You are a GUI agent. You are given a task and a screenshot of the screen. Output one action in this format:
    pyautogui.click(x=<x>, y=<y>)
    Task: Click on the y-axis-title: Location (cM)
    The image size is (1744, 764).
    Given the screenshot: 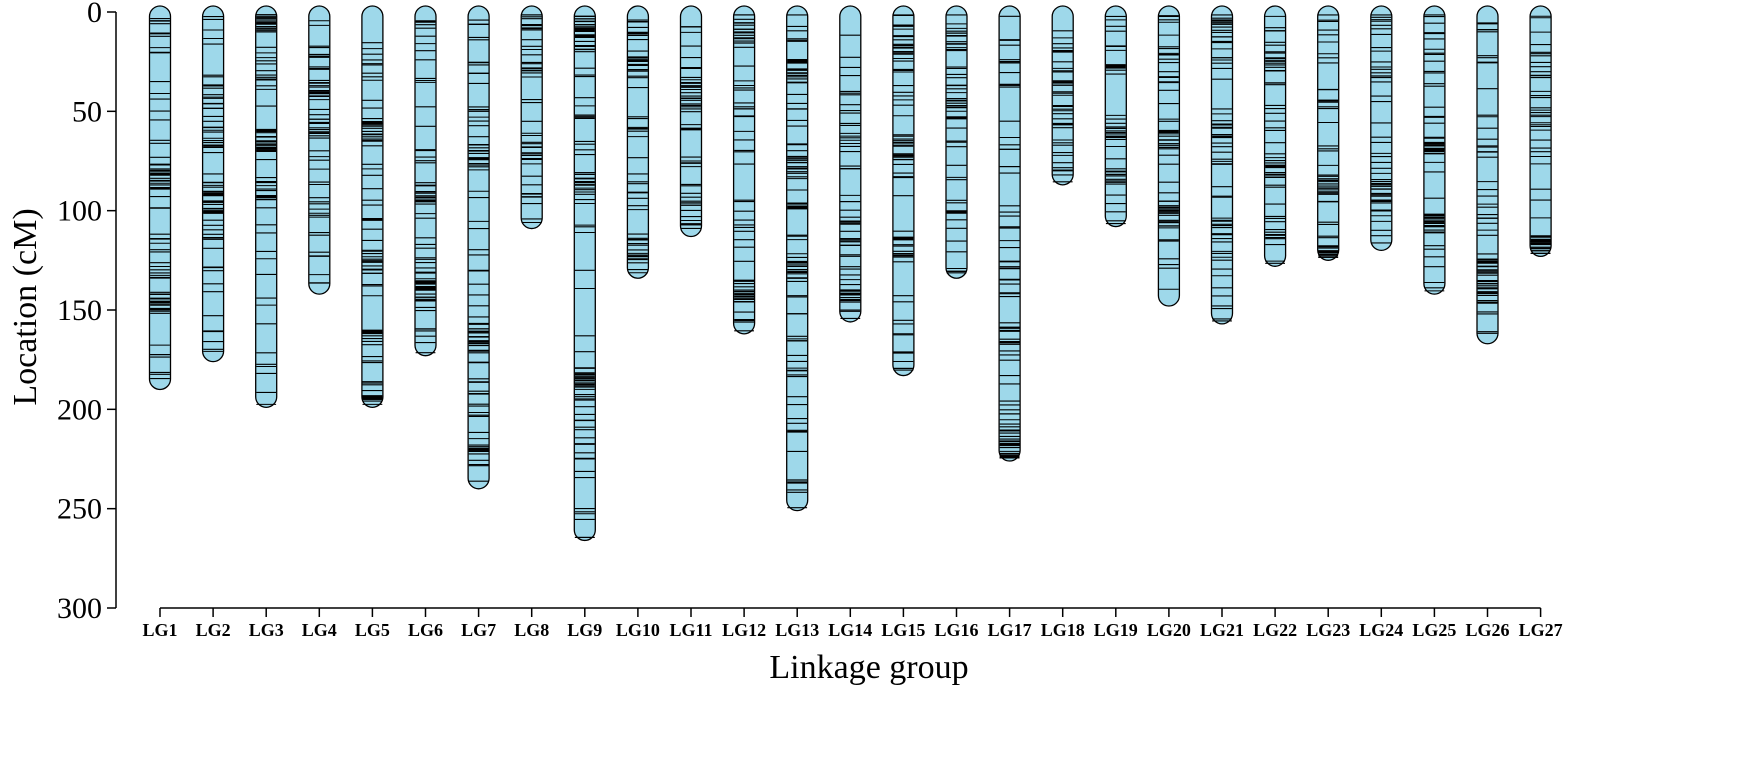 What is the action you would take?
    pyautogui.click(x=25, y=306)
    